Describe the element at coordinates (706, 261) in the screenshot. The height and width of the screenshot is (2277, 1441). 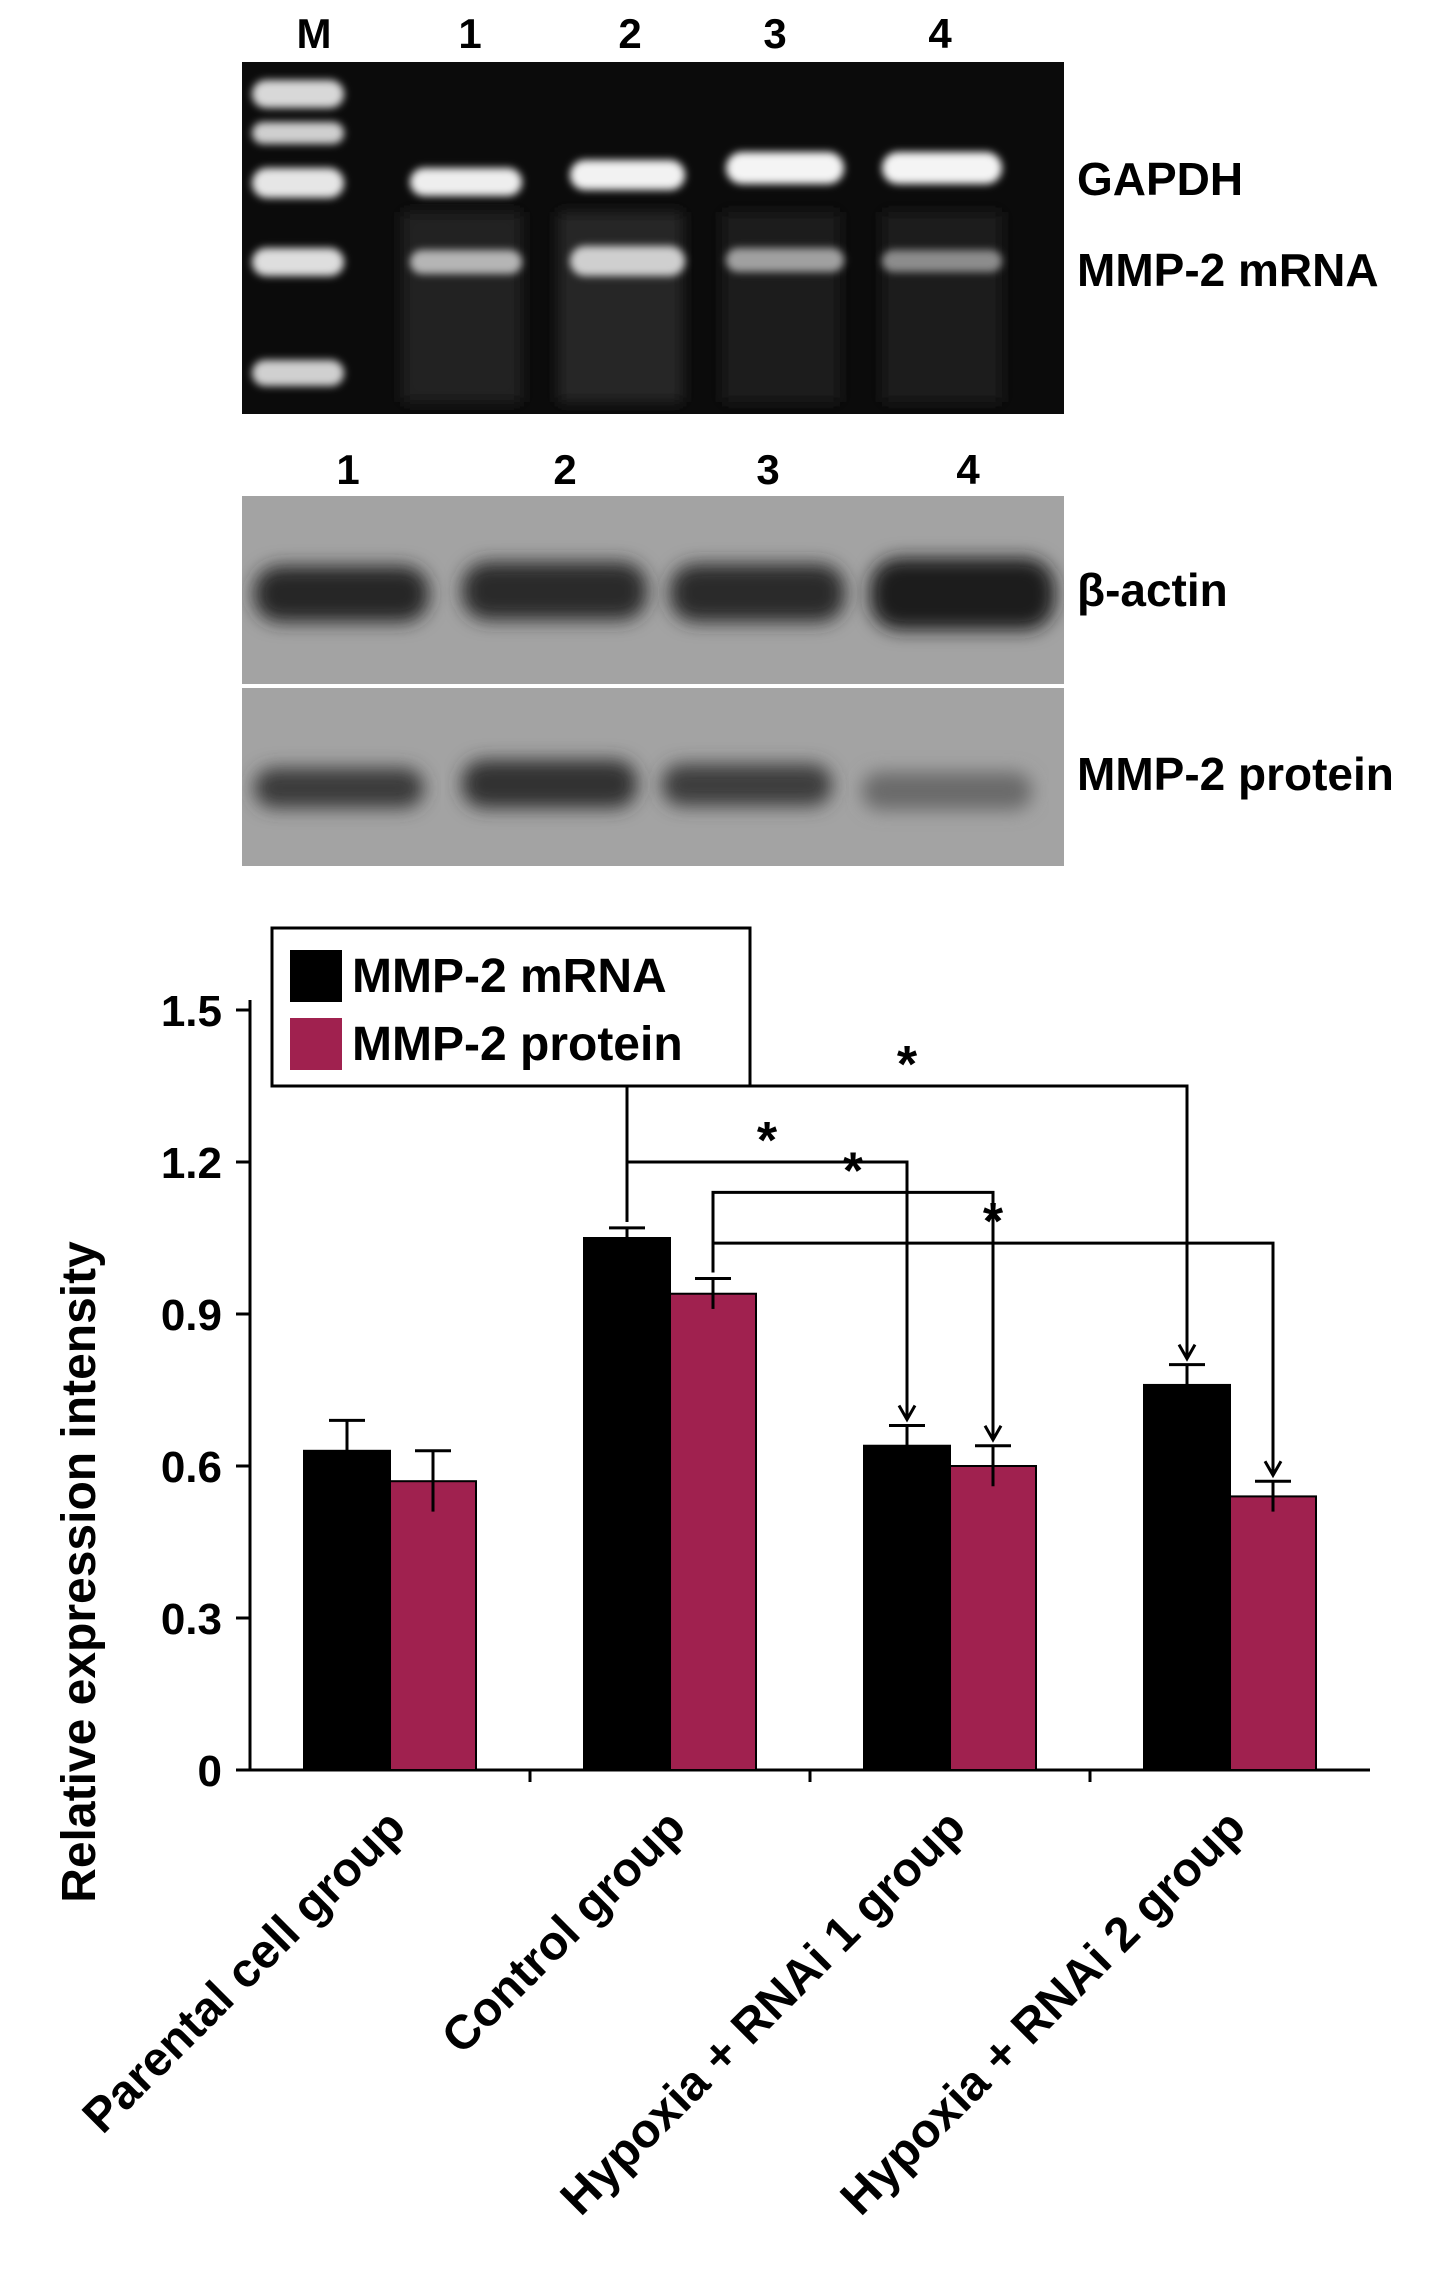
I see `mmp2-mrna-bands` at that location.